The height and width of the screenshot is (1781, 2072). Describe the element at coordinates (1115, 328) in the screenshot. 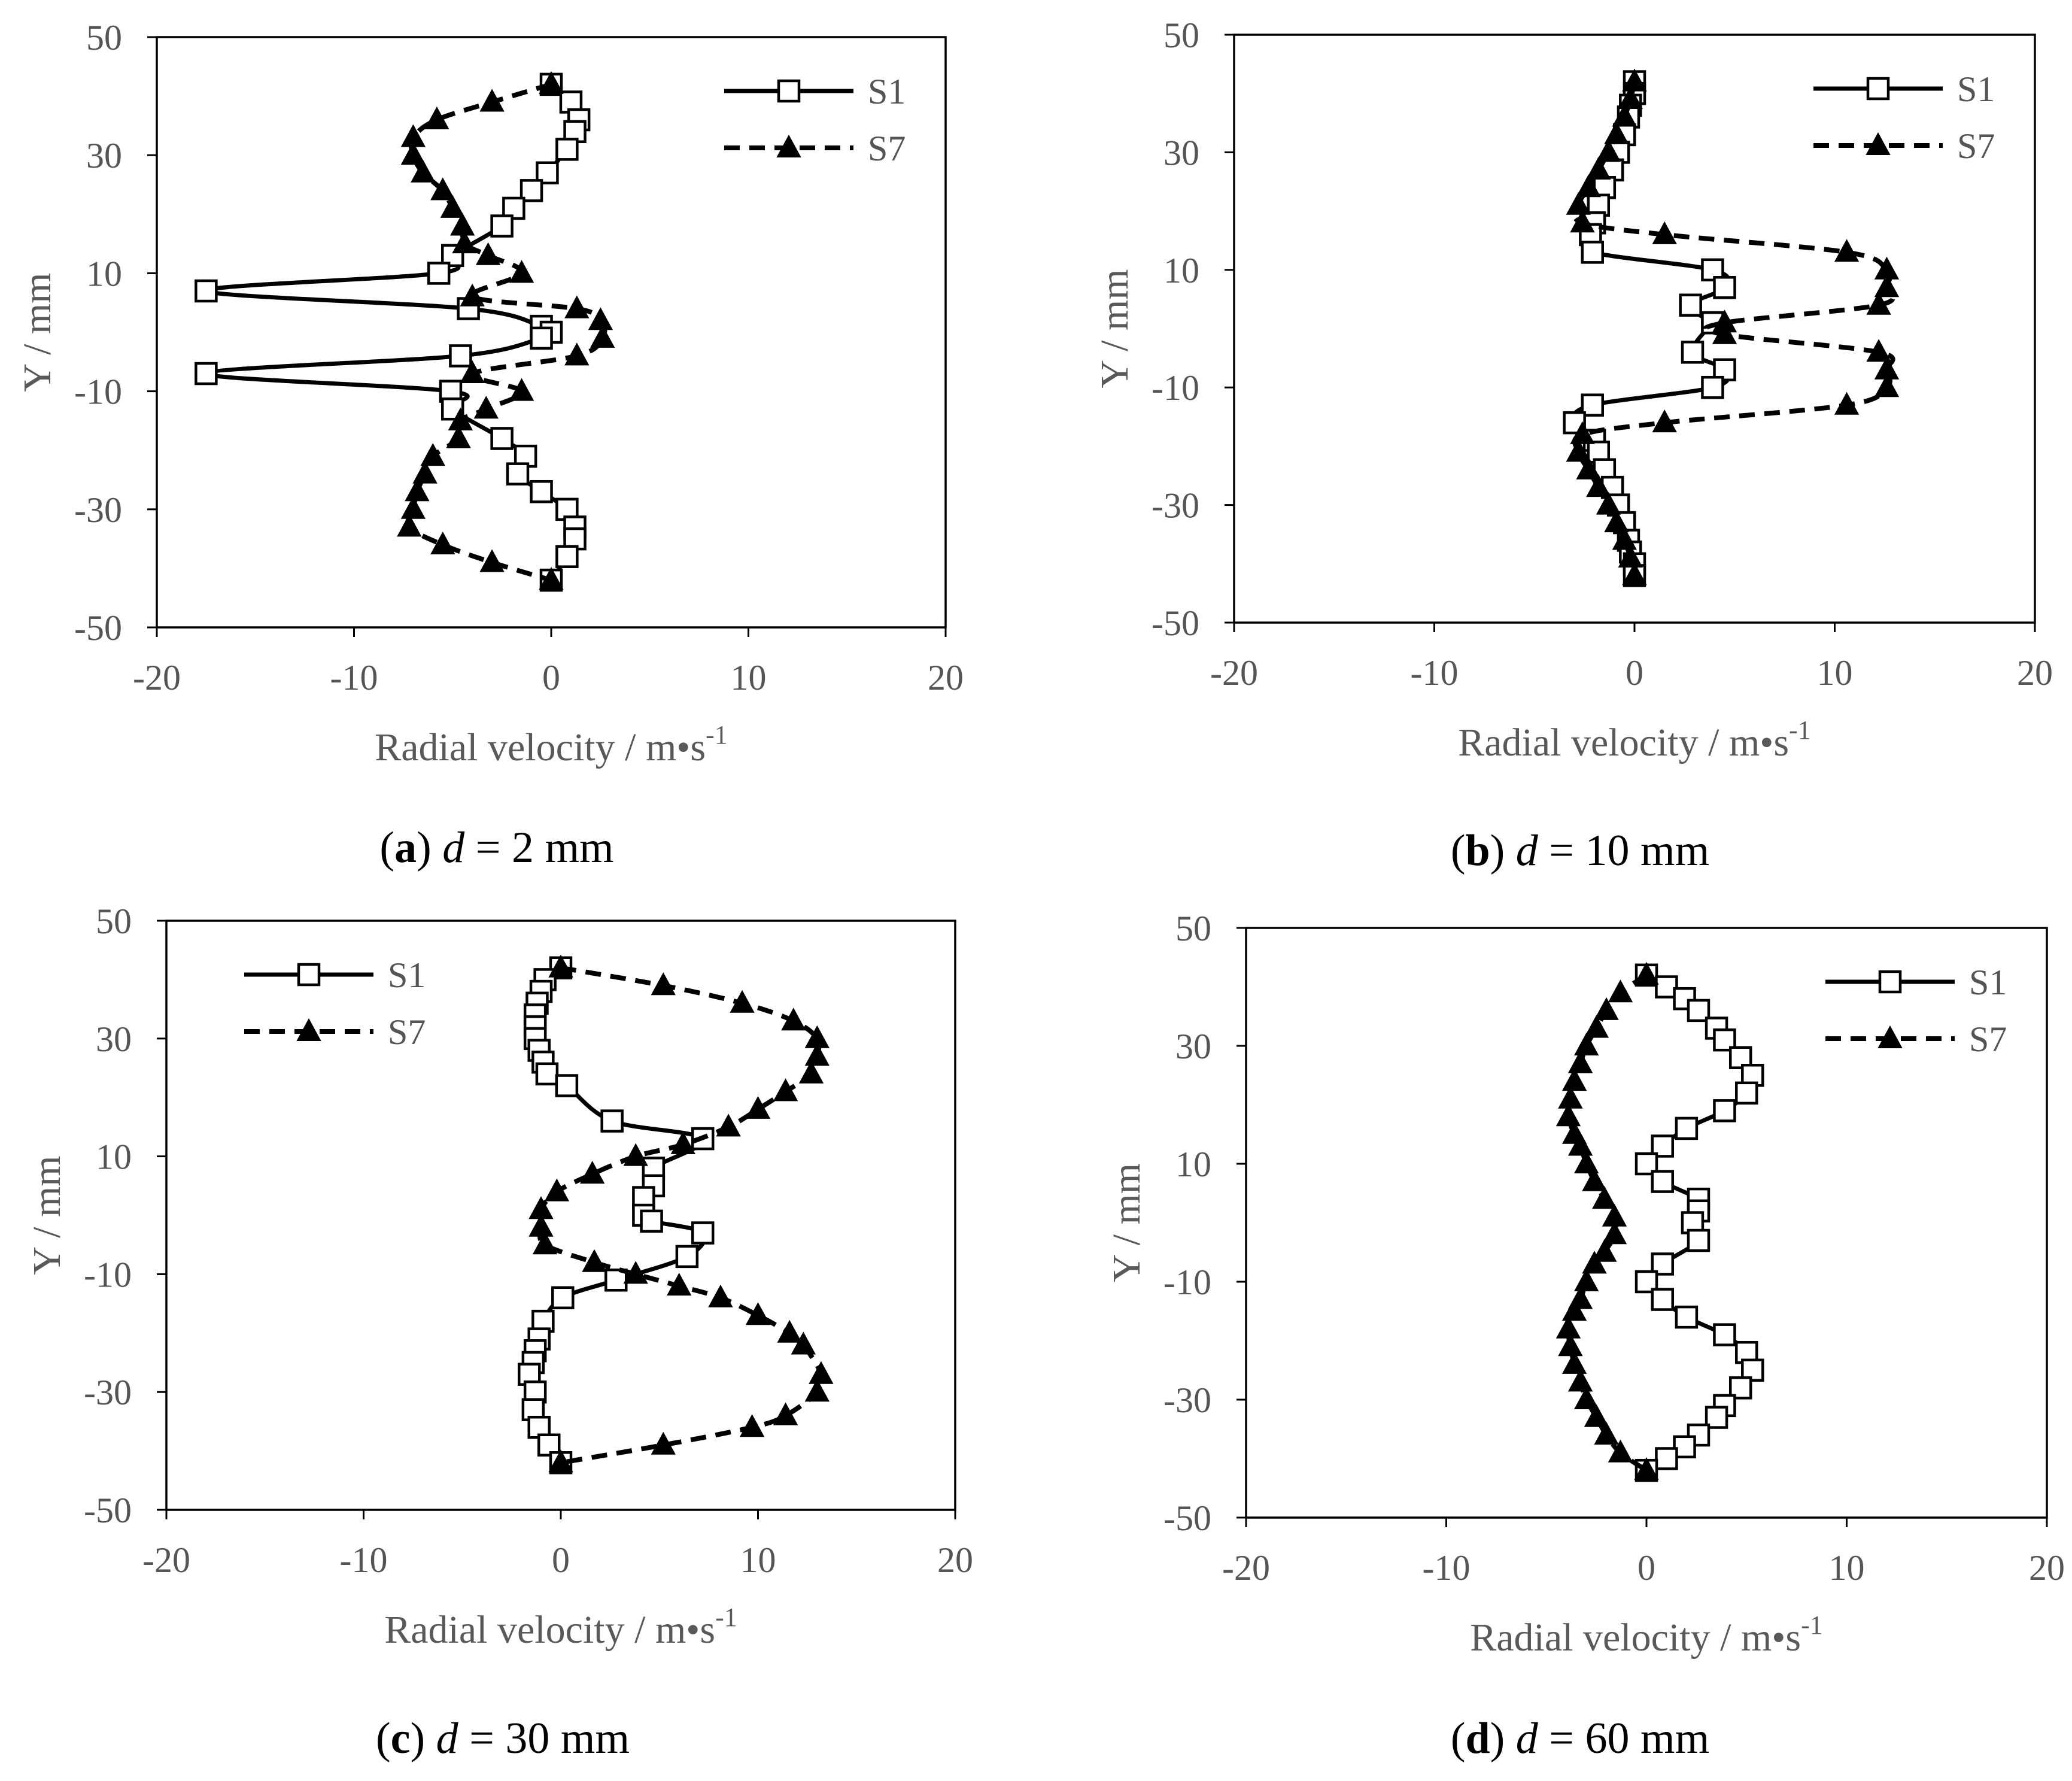

I see `y-axis-title: Y / mm` at that location.